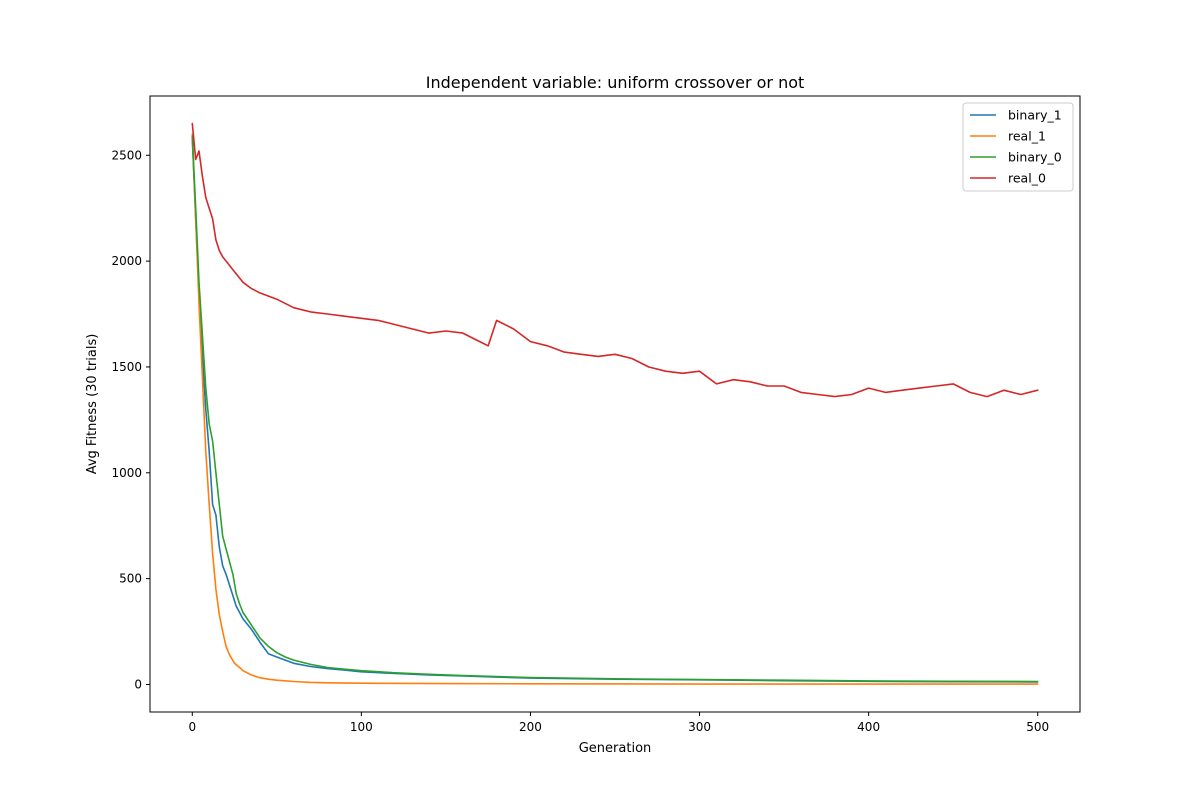 The image size is (1200, 800). What do you see at coordinates (868, 727) in the screenshot?
I see `x-tick-label: 400` at bounding box center [868, 727].